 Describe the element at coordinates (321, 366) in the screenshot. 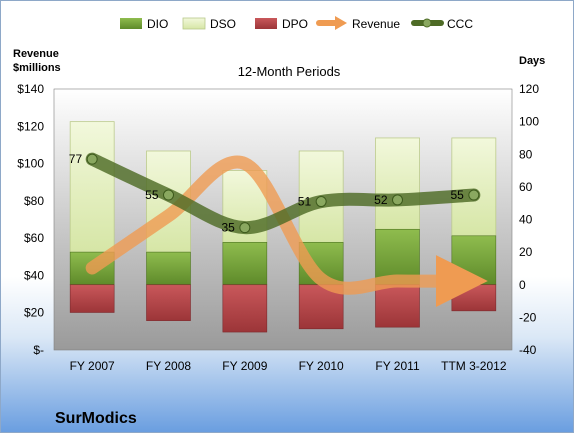

I see `x-tick-label: FY 2010` at that location.